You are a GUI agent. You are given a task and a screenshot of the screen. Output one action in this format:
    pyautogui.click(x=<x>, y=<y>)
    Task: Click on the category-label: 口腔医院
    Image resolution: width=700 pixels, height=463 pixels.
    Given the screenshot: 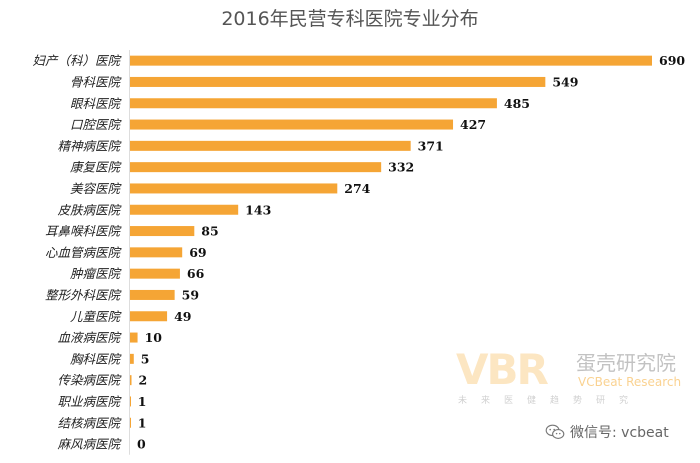 What is the action you would take?
    pyautogui.click(x=96, y=124)
    